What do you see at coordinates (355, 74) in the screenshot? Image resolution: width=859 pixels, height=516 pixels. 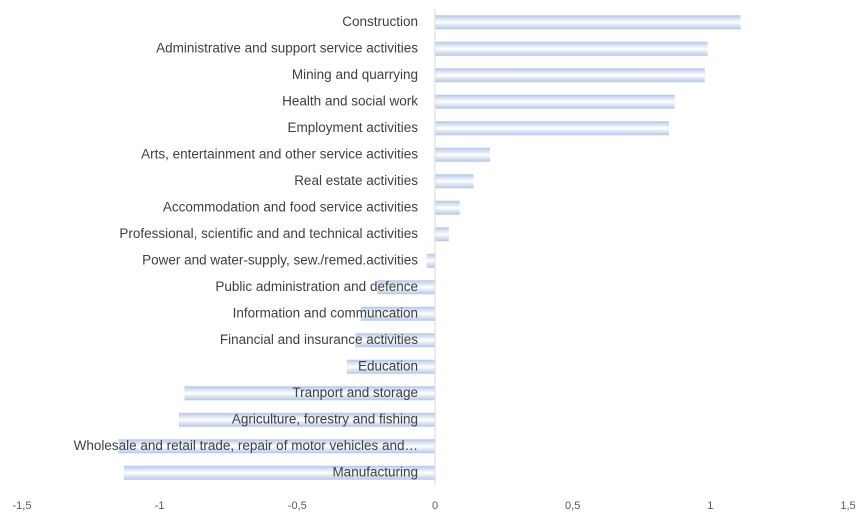 I see `y-tick-label: Mining and quarrying` at bounding box center [355, 74].